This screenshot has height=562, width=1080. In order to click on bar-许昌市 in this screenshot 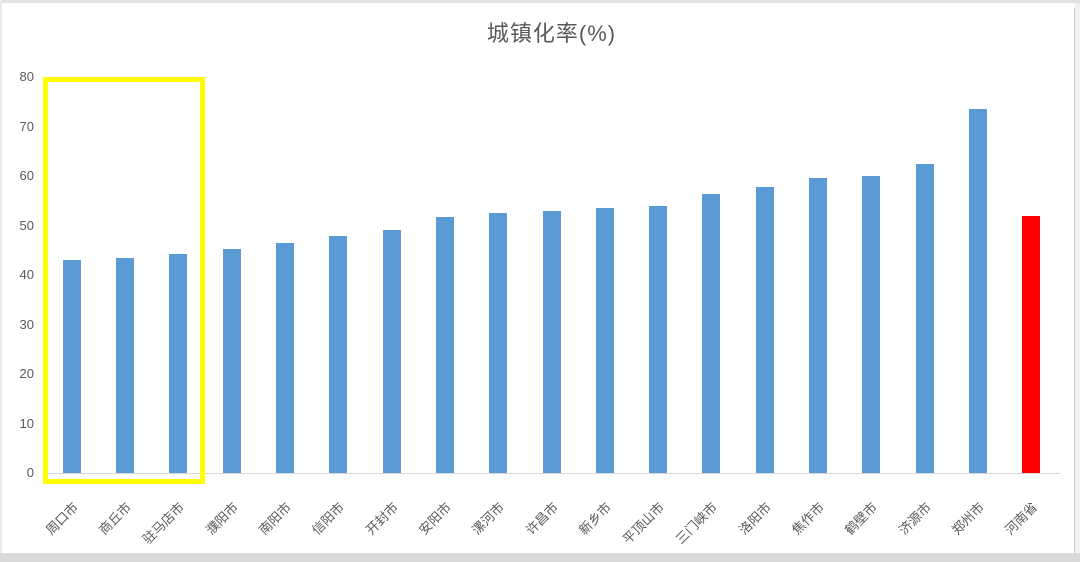, I will do `click(551, 342)`.